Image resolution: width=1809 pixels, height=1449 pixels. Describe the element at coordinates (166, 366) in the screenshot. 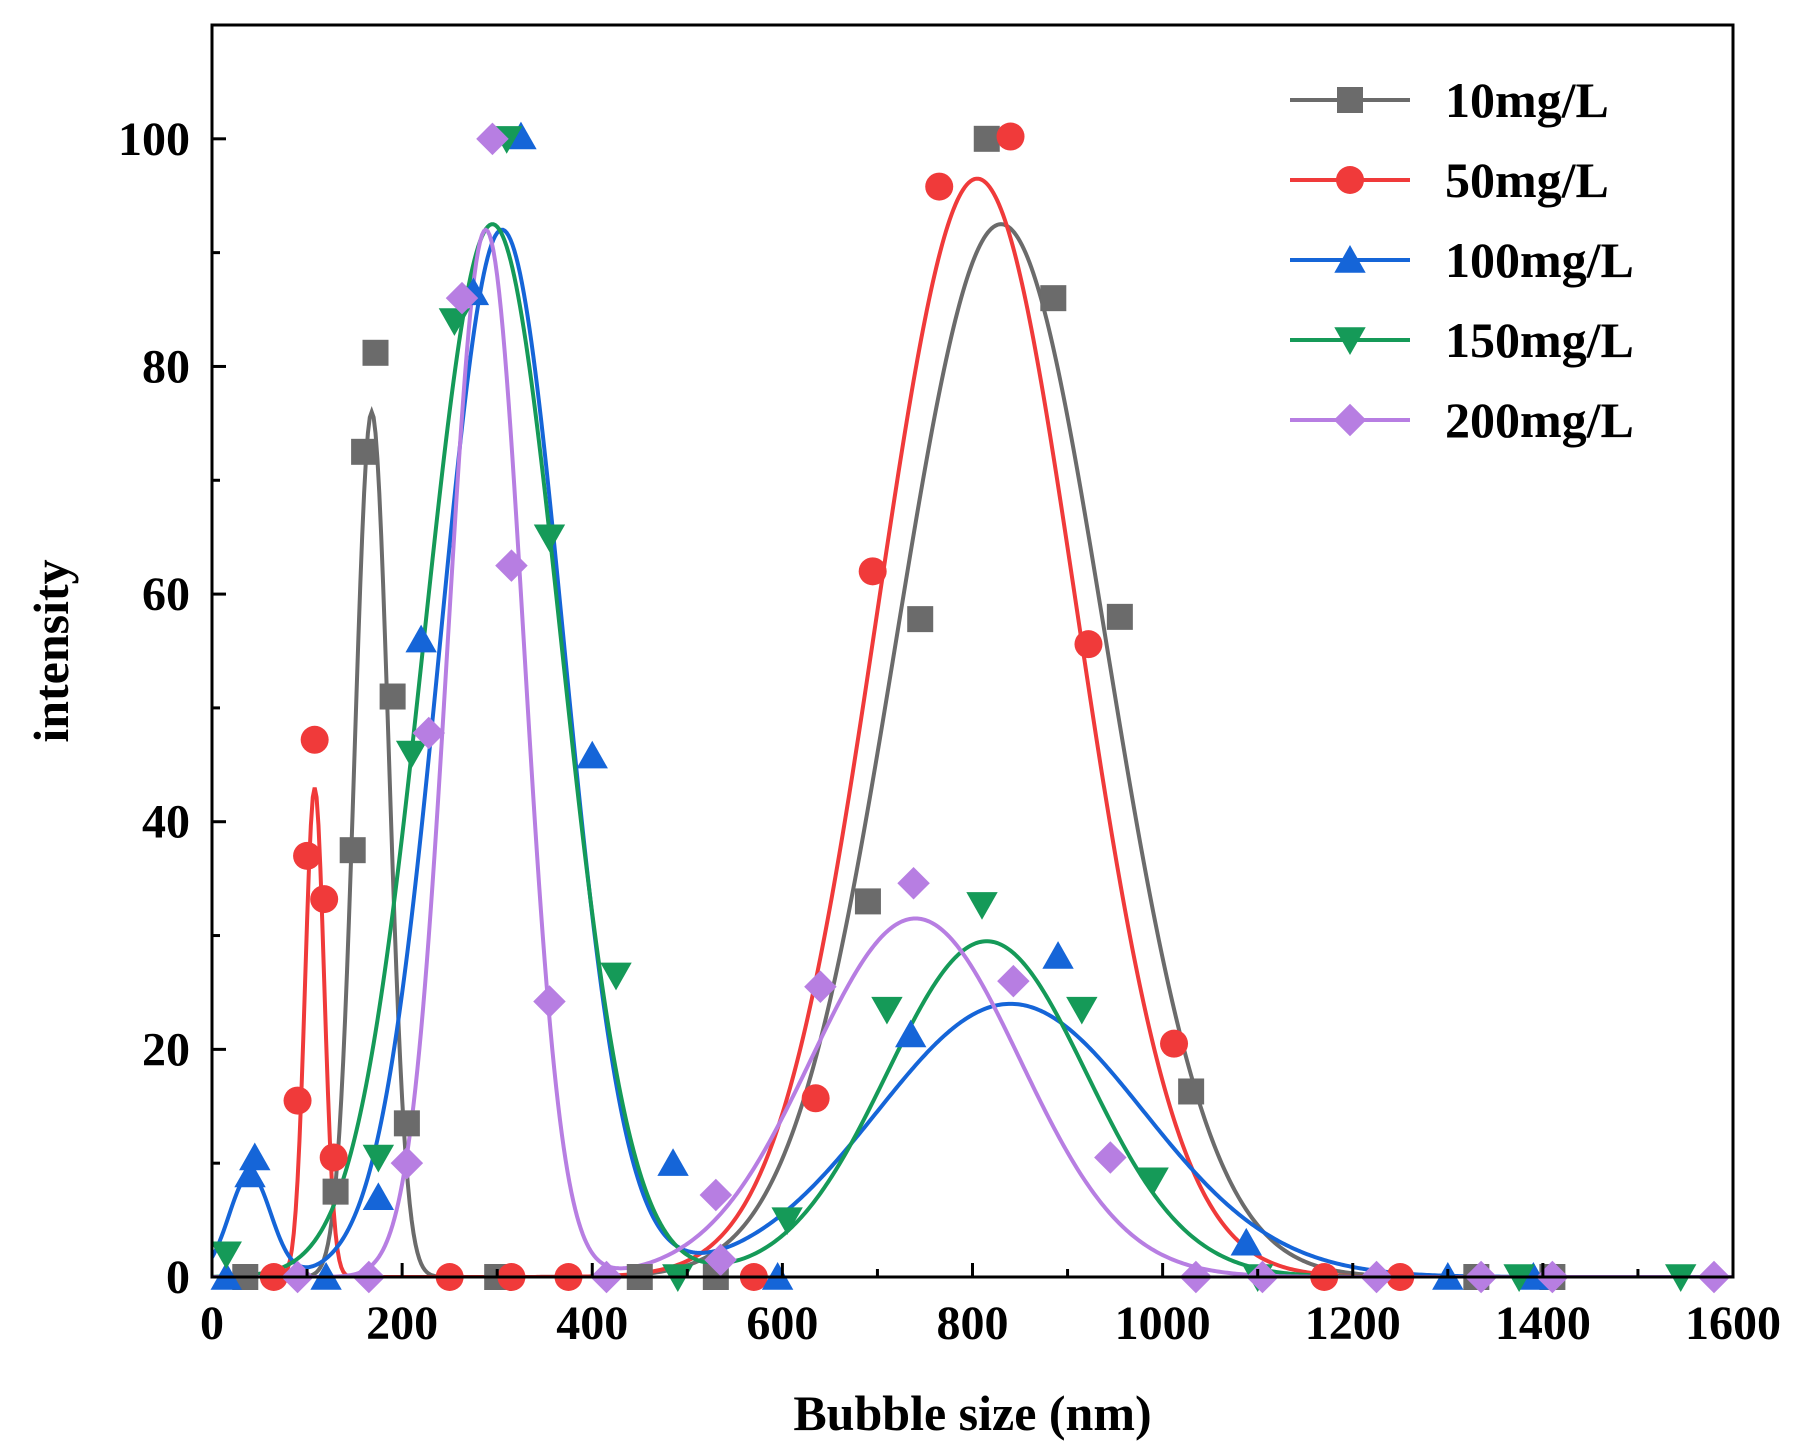

I see `y-tick-label-80: 80` at that location.